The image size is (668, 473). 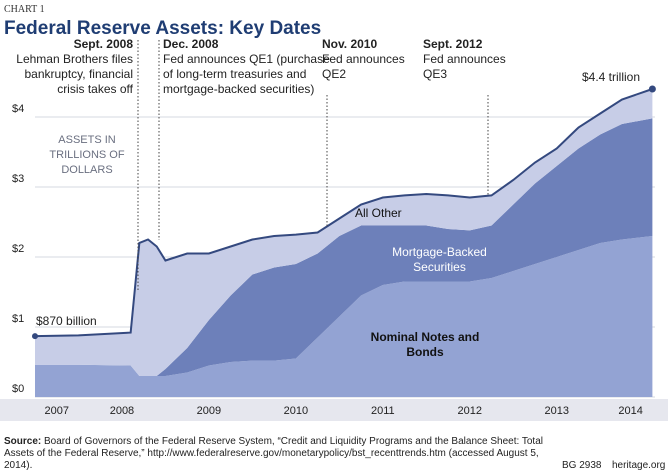 I want to click on end-dot, so click(x=652, y=89).